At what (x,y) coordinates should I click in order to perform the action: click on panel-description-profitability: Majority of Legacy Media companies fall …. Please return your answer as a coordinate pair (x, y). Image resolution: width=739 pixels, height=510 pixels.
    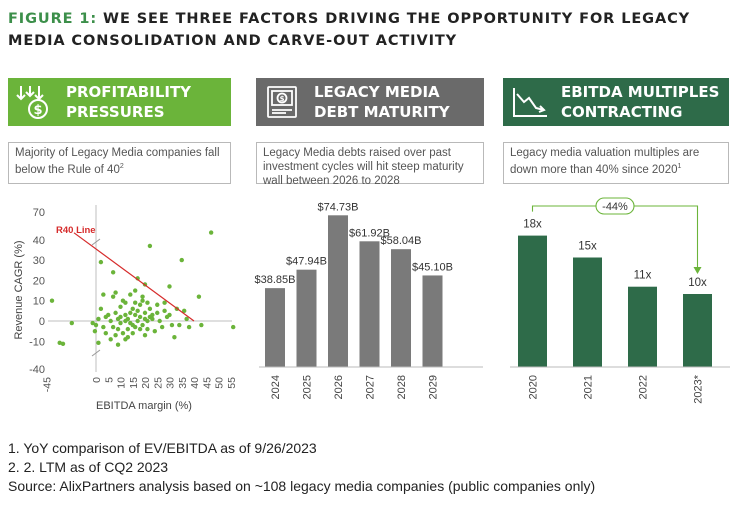
    Looking at the image, I should click on (119, 163).